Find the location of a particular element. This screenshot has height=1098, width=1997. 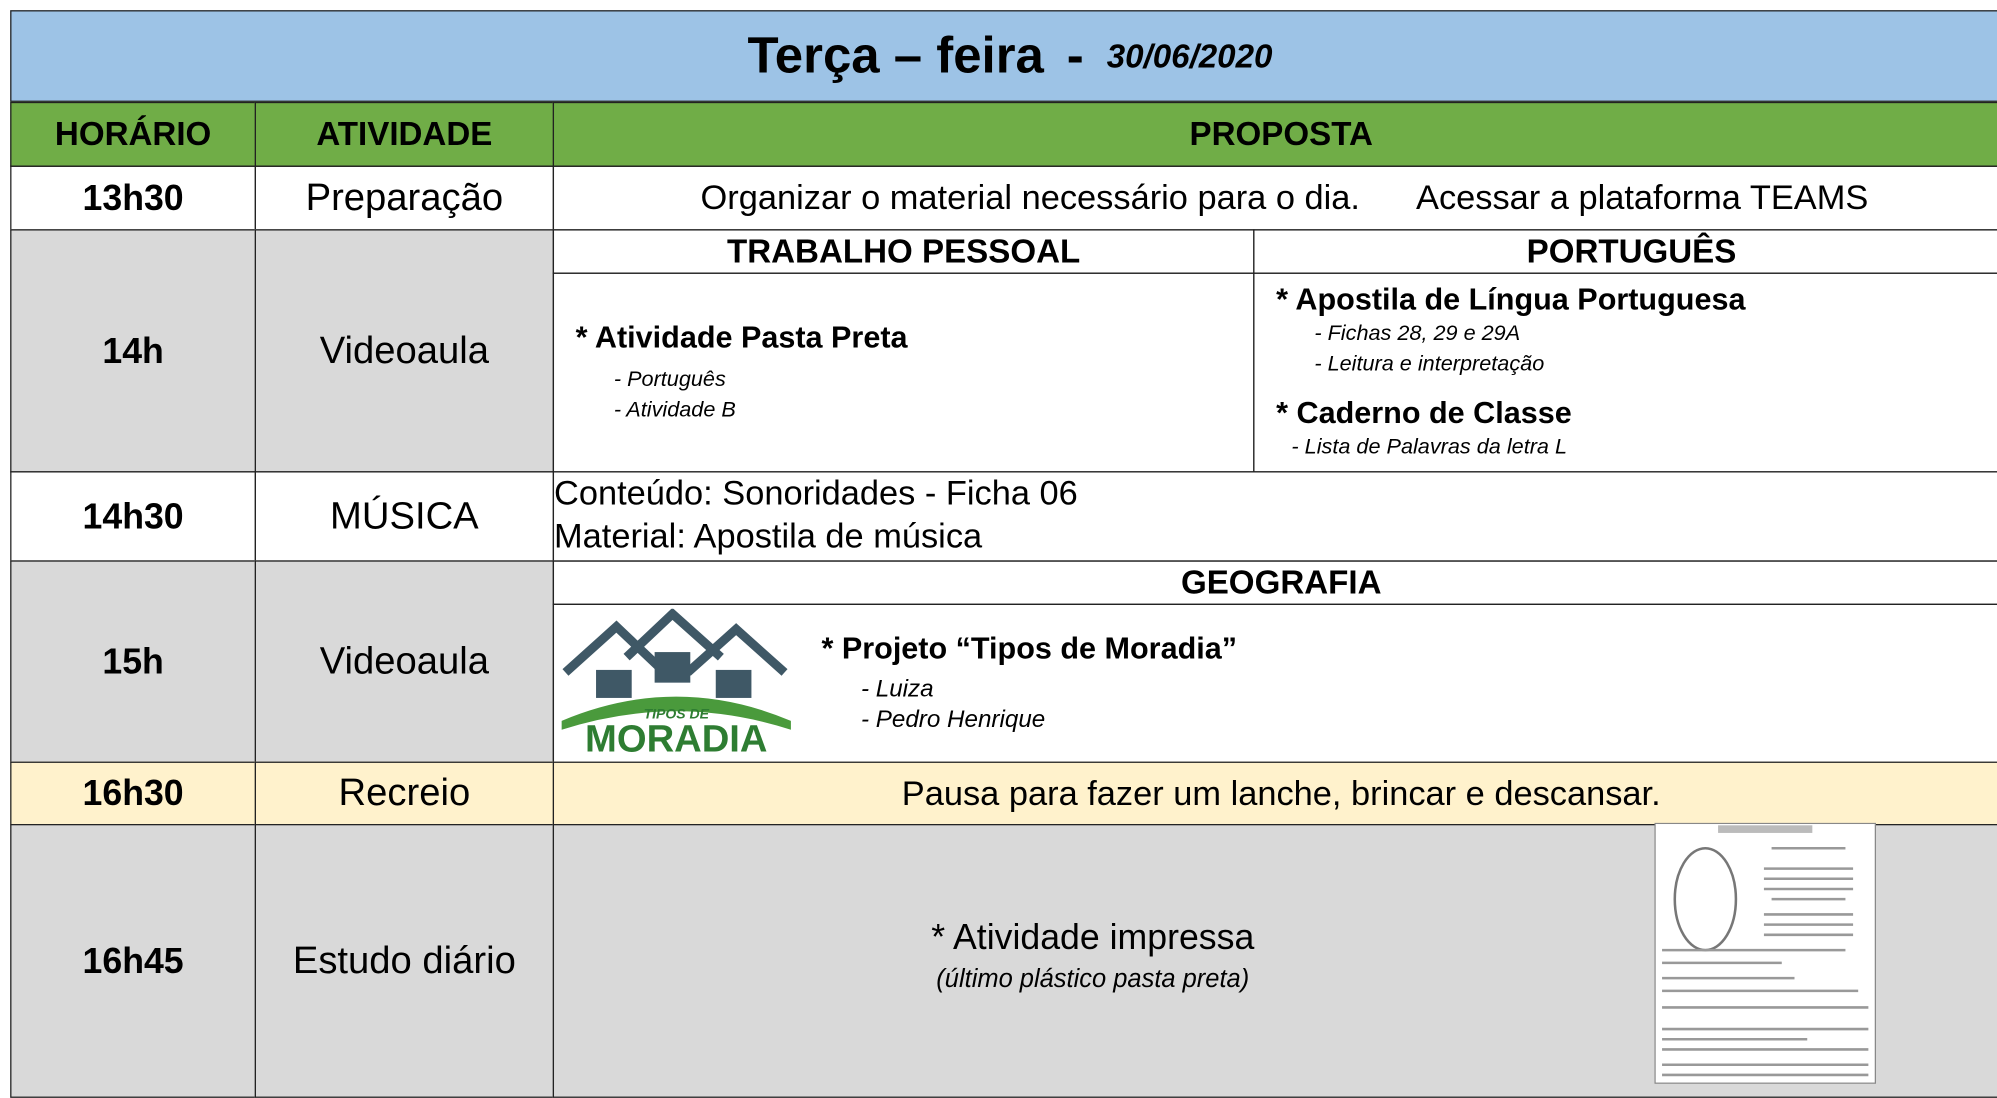

time: 14h is located at coordinates (133, 351).